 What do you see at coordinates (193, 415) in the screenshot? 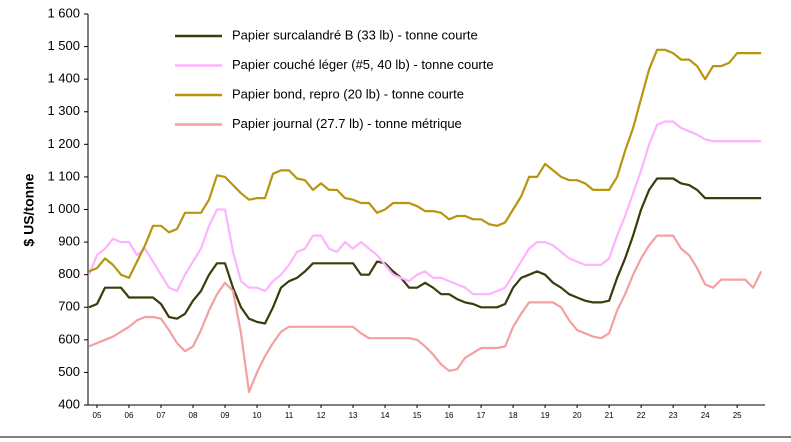
I see `x-tick-label: 08` at bounding box center [193, 415].